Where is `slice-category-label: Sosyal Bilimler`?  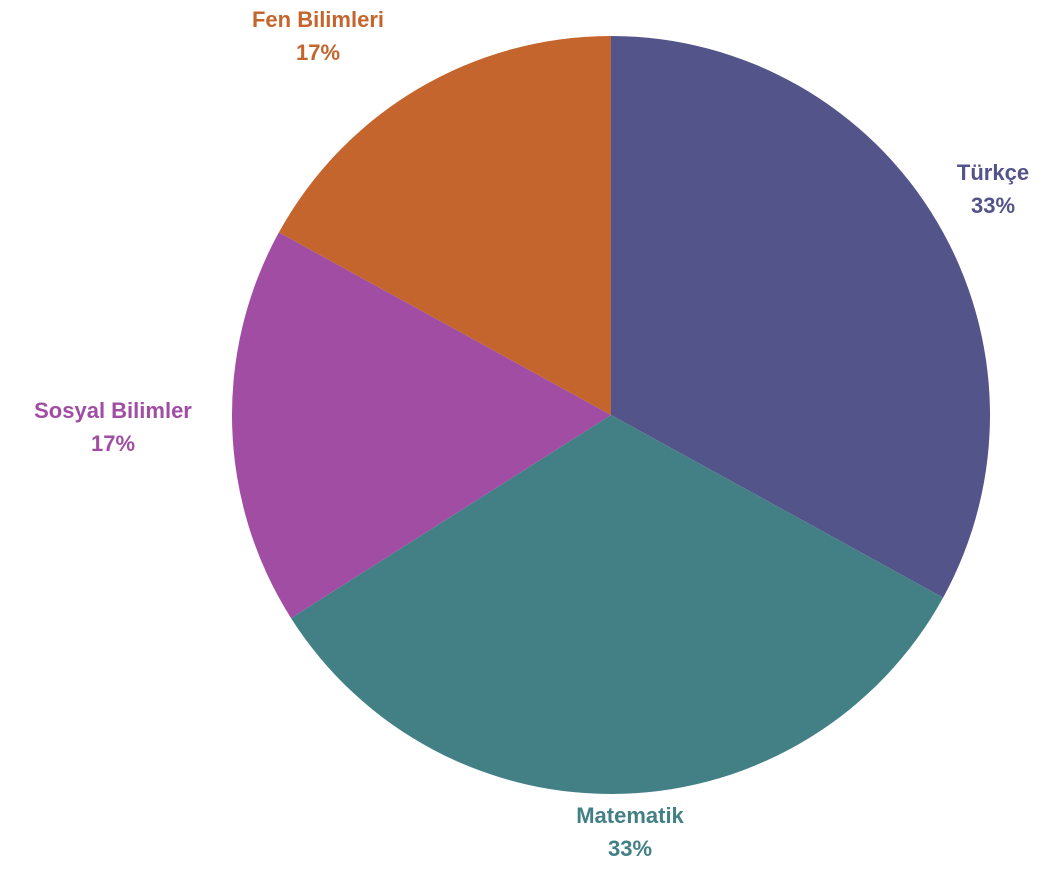 slice-category-label: Sosyal Bilimler is located at coordinates (113, 410).